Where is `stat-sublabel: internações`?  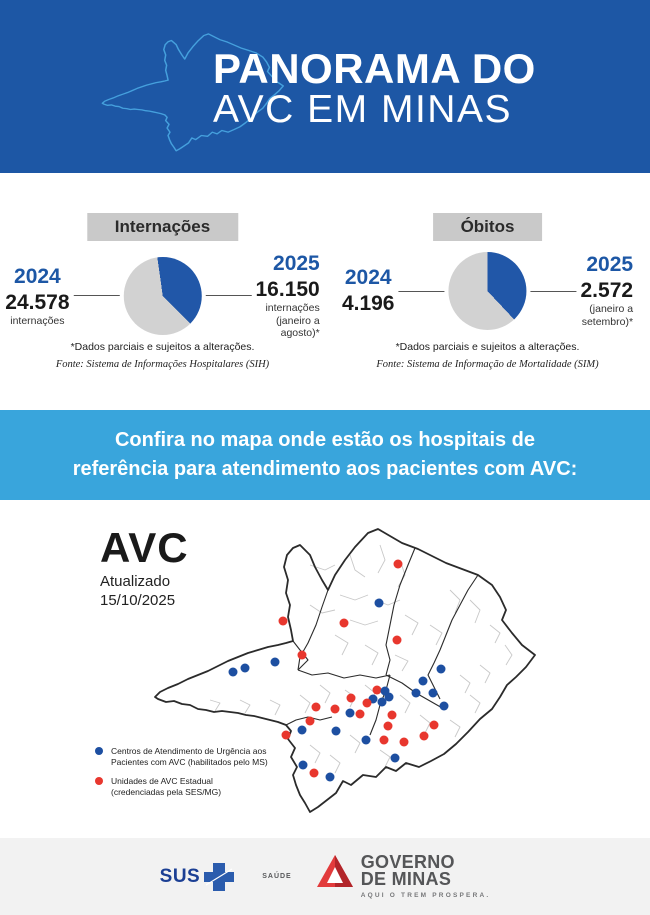
stat-sublabel: internações is located at coordinates (37, 320).